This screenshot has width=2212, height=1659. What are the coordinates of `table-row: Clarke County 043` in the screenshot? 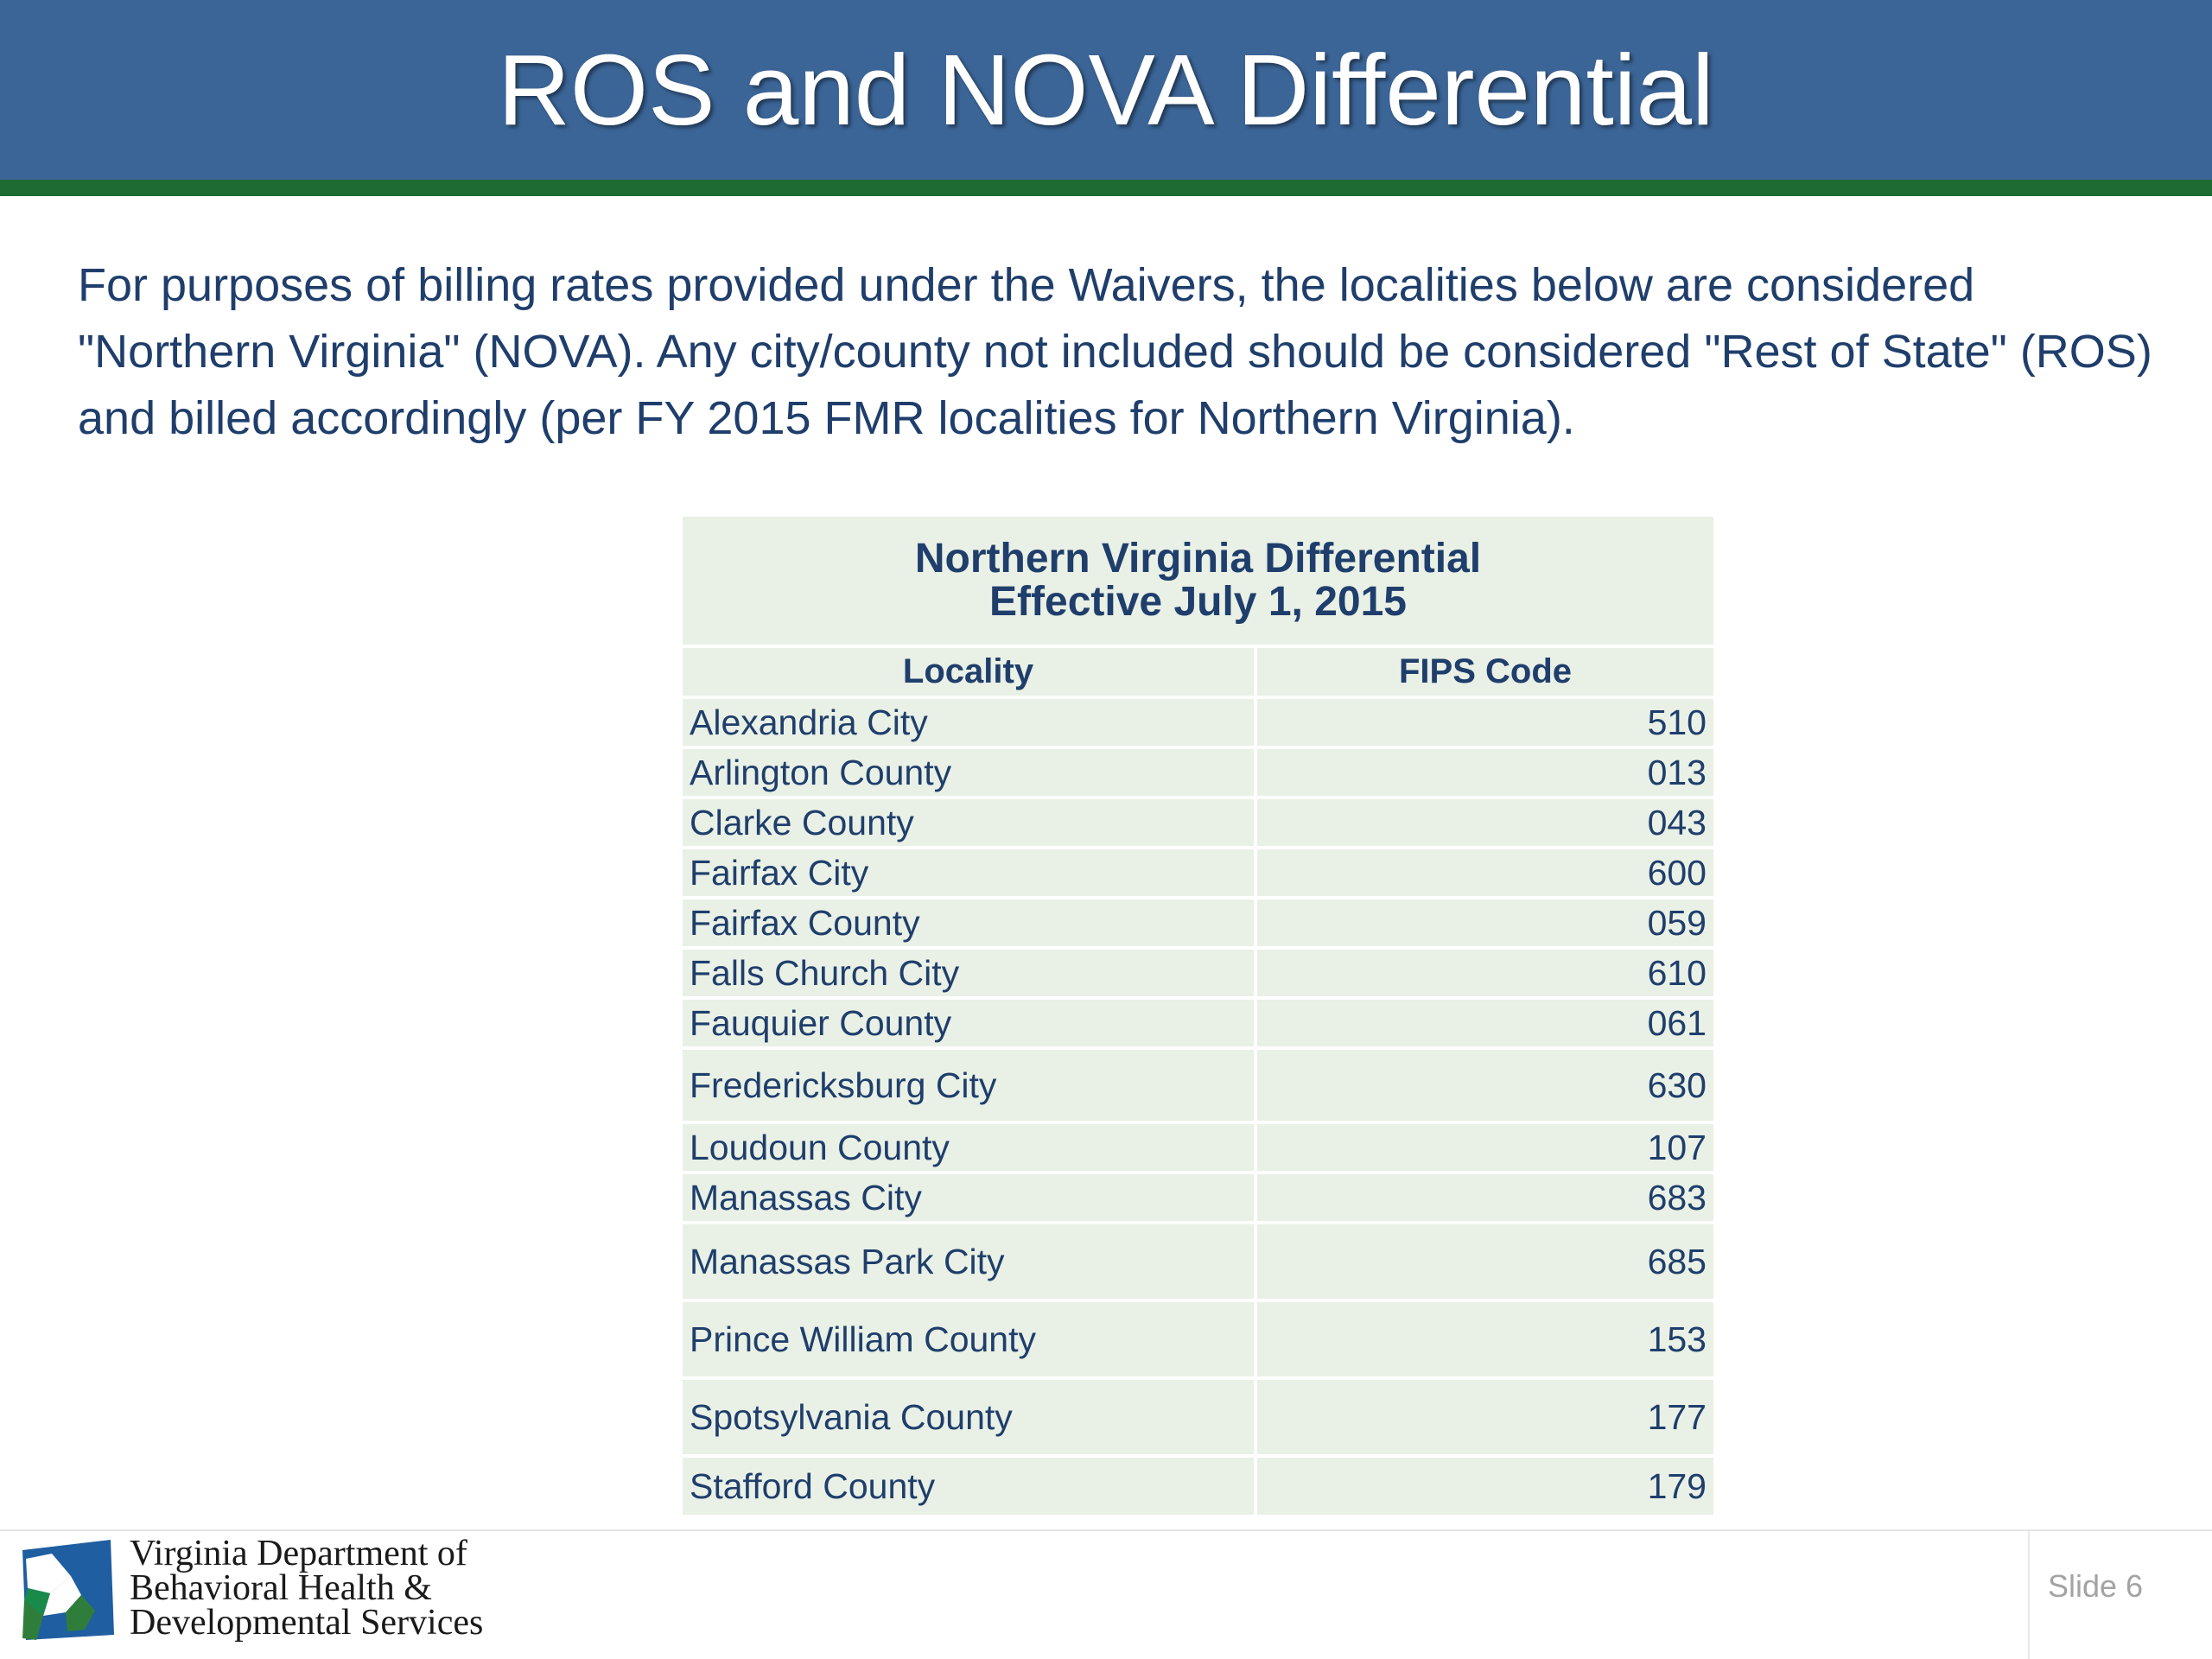 It's located at (1198, 824).